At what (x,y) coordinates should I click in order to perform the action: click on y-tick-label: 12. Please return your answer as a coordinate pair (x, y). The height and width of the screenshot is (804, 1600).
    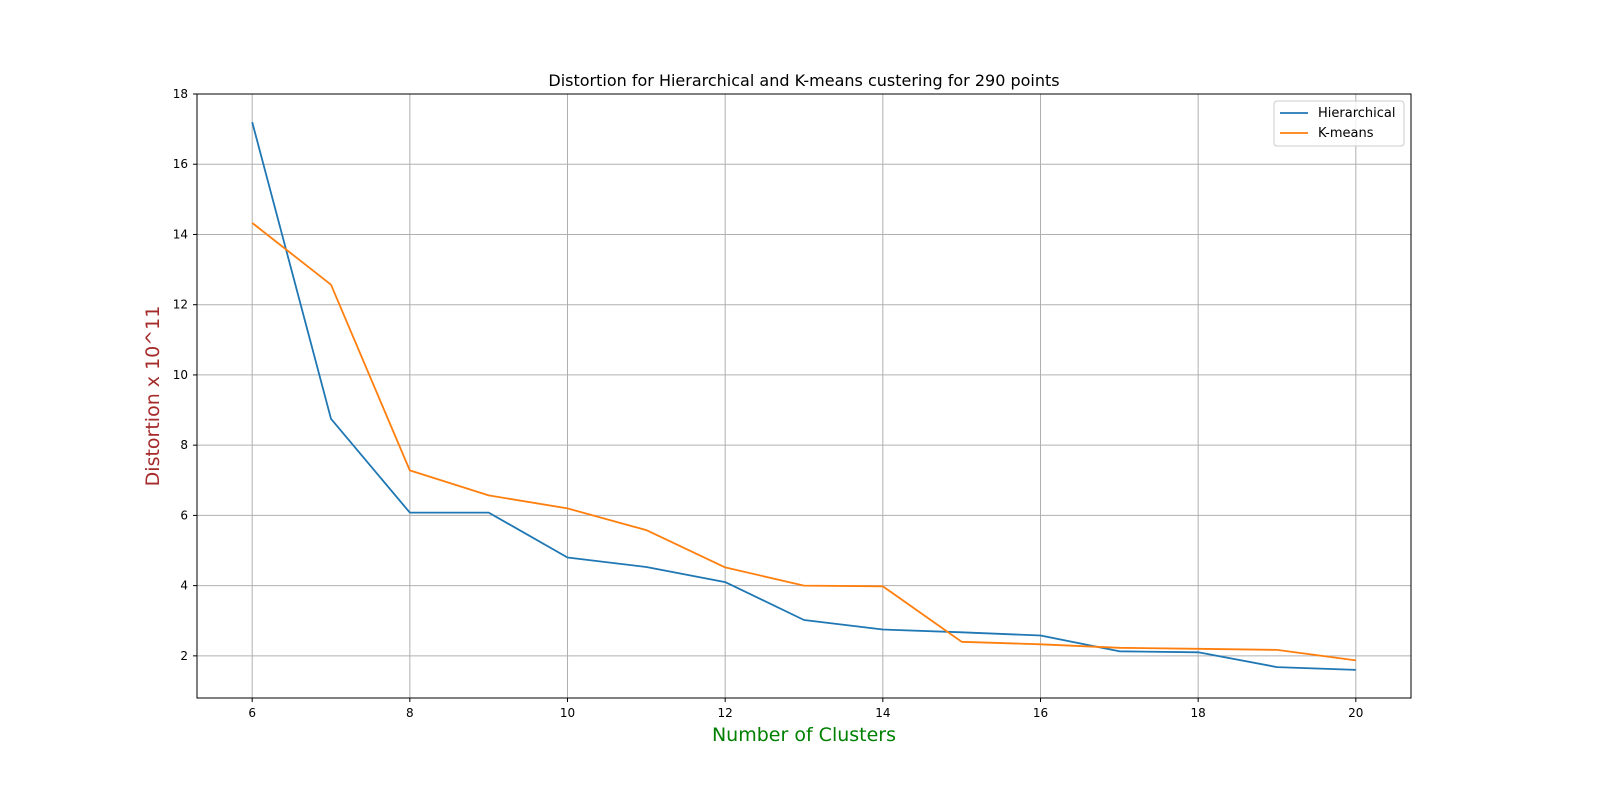
    Looking at the image, I should click on (180, 305).